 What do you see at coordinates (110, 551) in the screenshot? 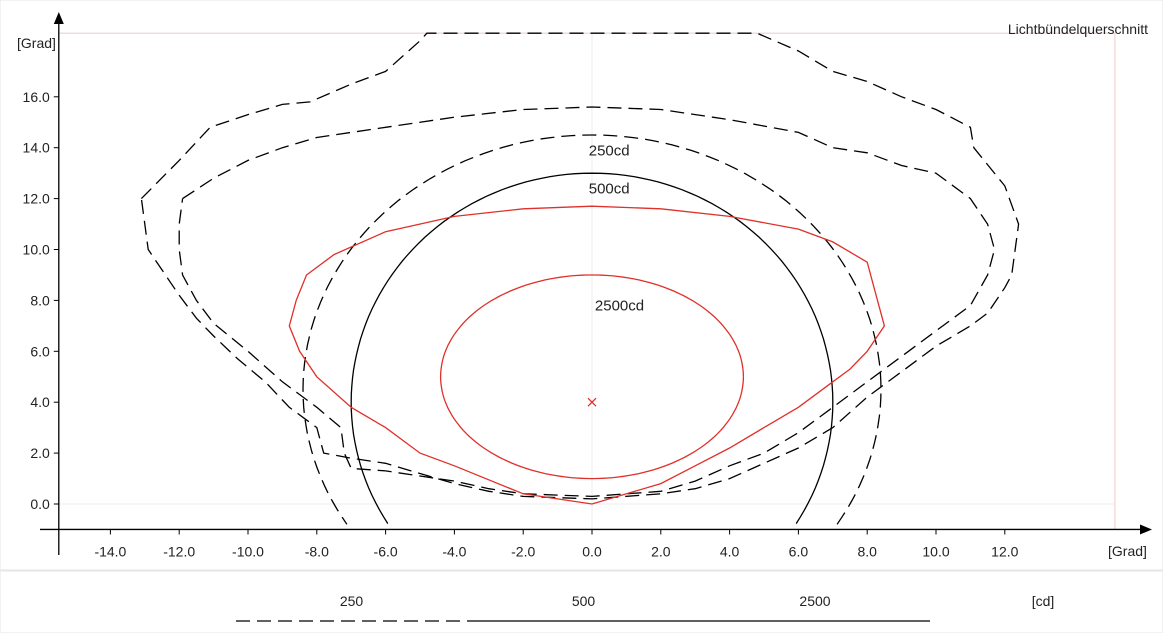
I see `x-tick-label: -14.0` at bounding box center [110, 551].